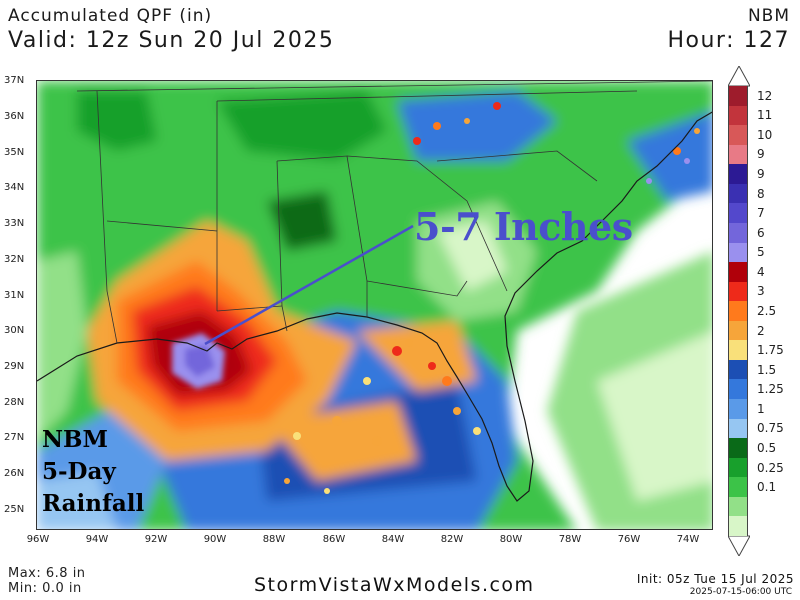  What do you see at coordinates (334, 539) in the screenshot?
I see `lon-label: 86W` at bounding box center [334, 539].